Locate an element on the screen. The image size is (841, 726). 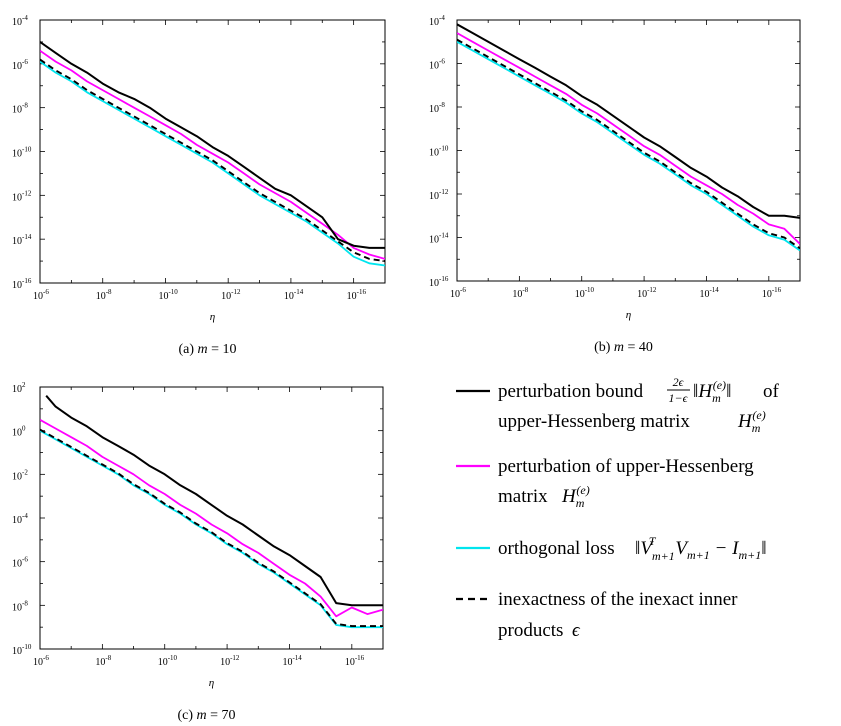
y-tick-label: 10⁻² is located at coordinates (20, 475).